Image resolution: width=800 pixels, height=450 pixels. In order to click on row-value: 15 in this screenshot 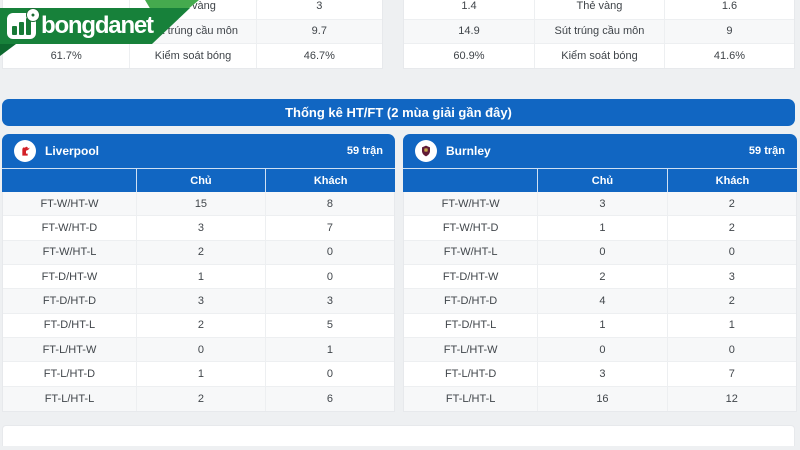, I will do `click(200, 204)`.